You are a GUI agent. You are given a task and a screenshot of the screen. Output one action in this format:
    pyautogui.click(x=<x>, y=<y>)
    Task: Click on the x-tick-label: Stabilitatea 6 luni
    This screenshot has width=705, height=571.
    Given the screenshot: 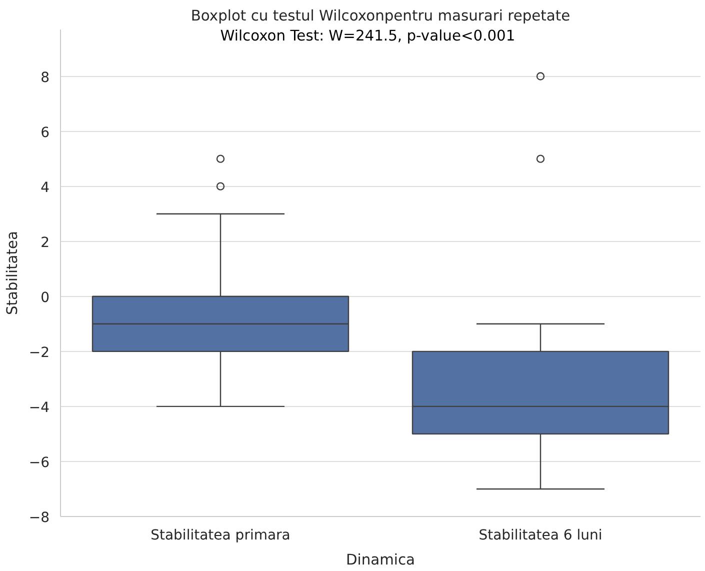 What is the action you would take?
    pyautogui.click(x=540, y=536)
    